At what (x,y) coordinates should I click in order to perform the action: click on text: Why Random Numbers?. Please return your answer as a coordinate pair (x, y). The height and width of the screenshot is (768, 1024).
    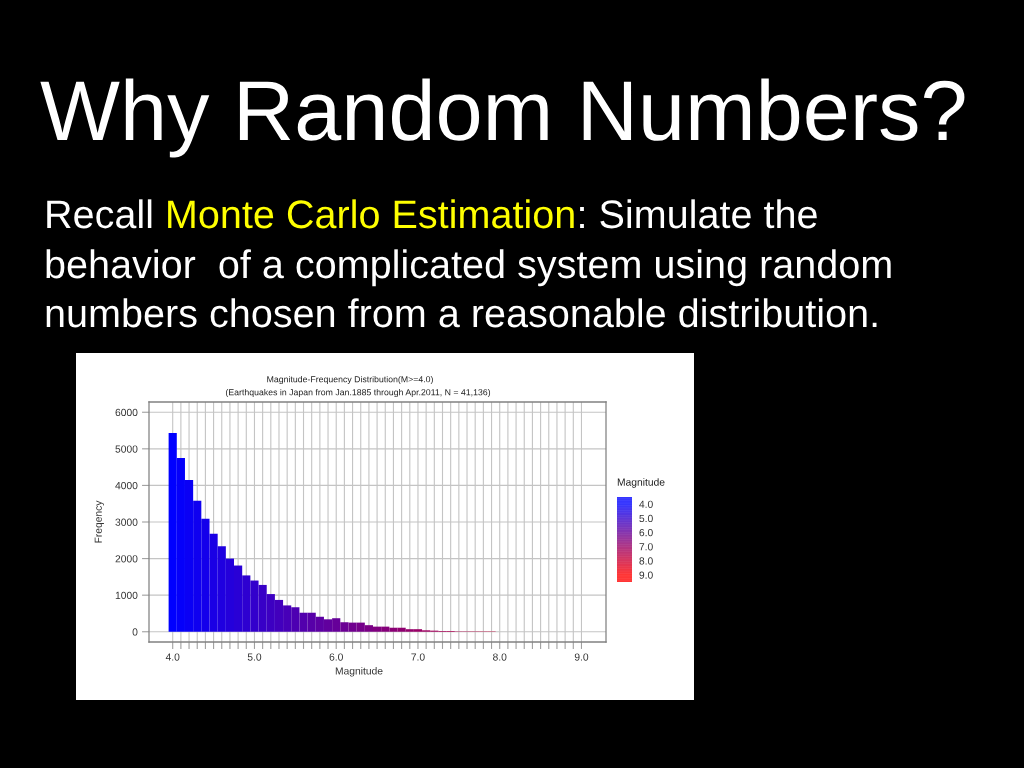
    Looking at the image, I should click on (502, 118).